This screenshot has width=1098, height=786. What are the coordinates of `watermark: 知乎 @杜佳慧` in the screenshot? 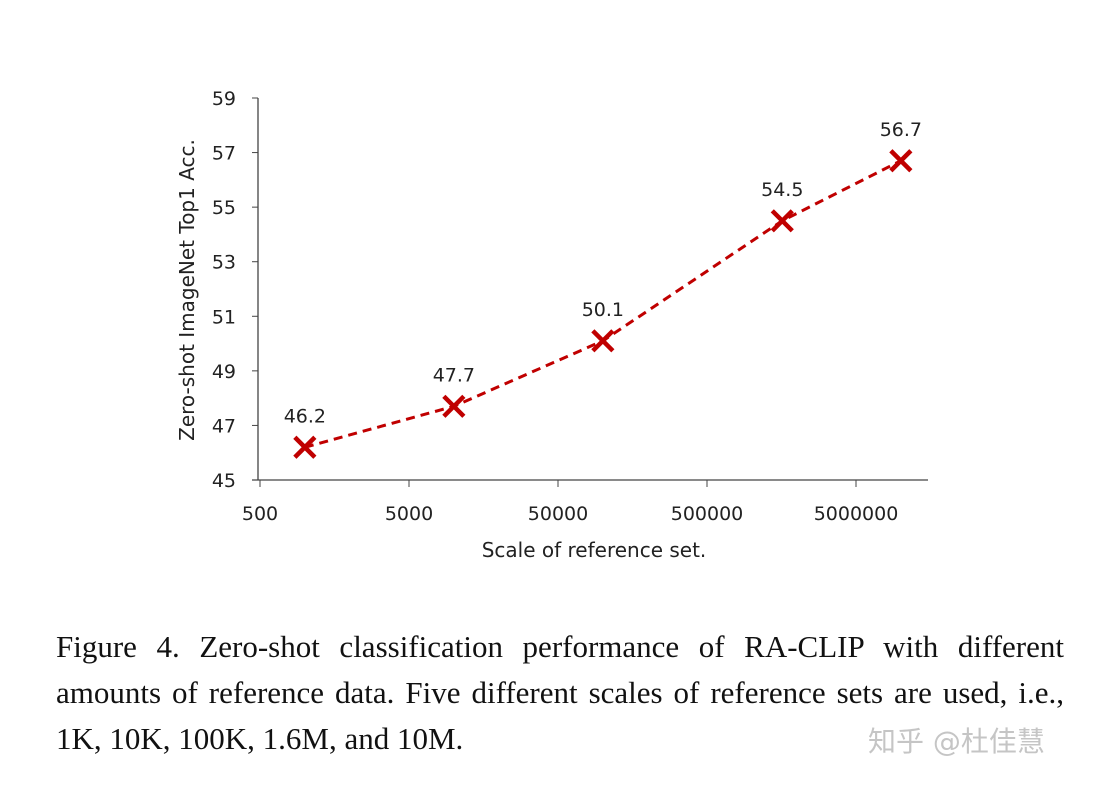 It's located at (956, 741).